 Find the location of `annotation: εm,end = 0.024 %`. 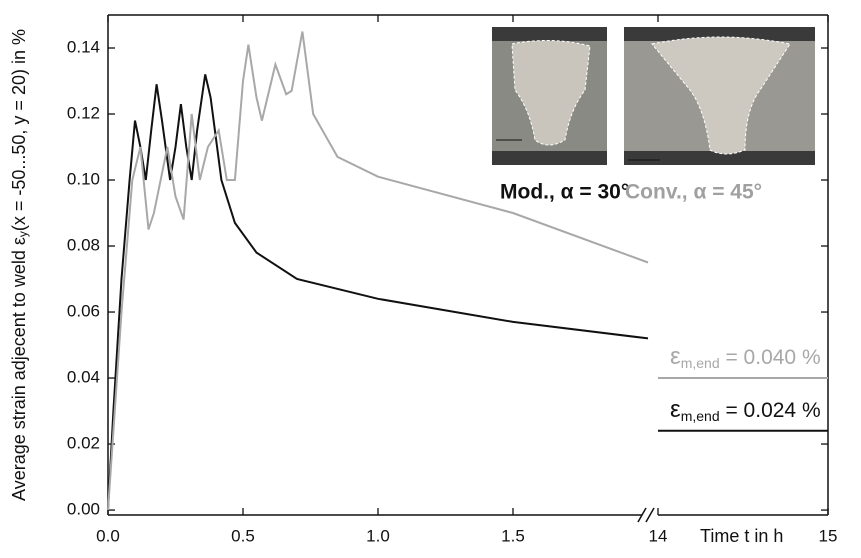

annotation: εm,end = 0.024 % is located at coordinates (745, 409).